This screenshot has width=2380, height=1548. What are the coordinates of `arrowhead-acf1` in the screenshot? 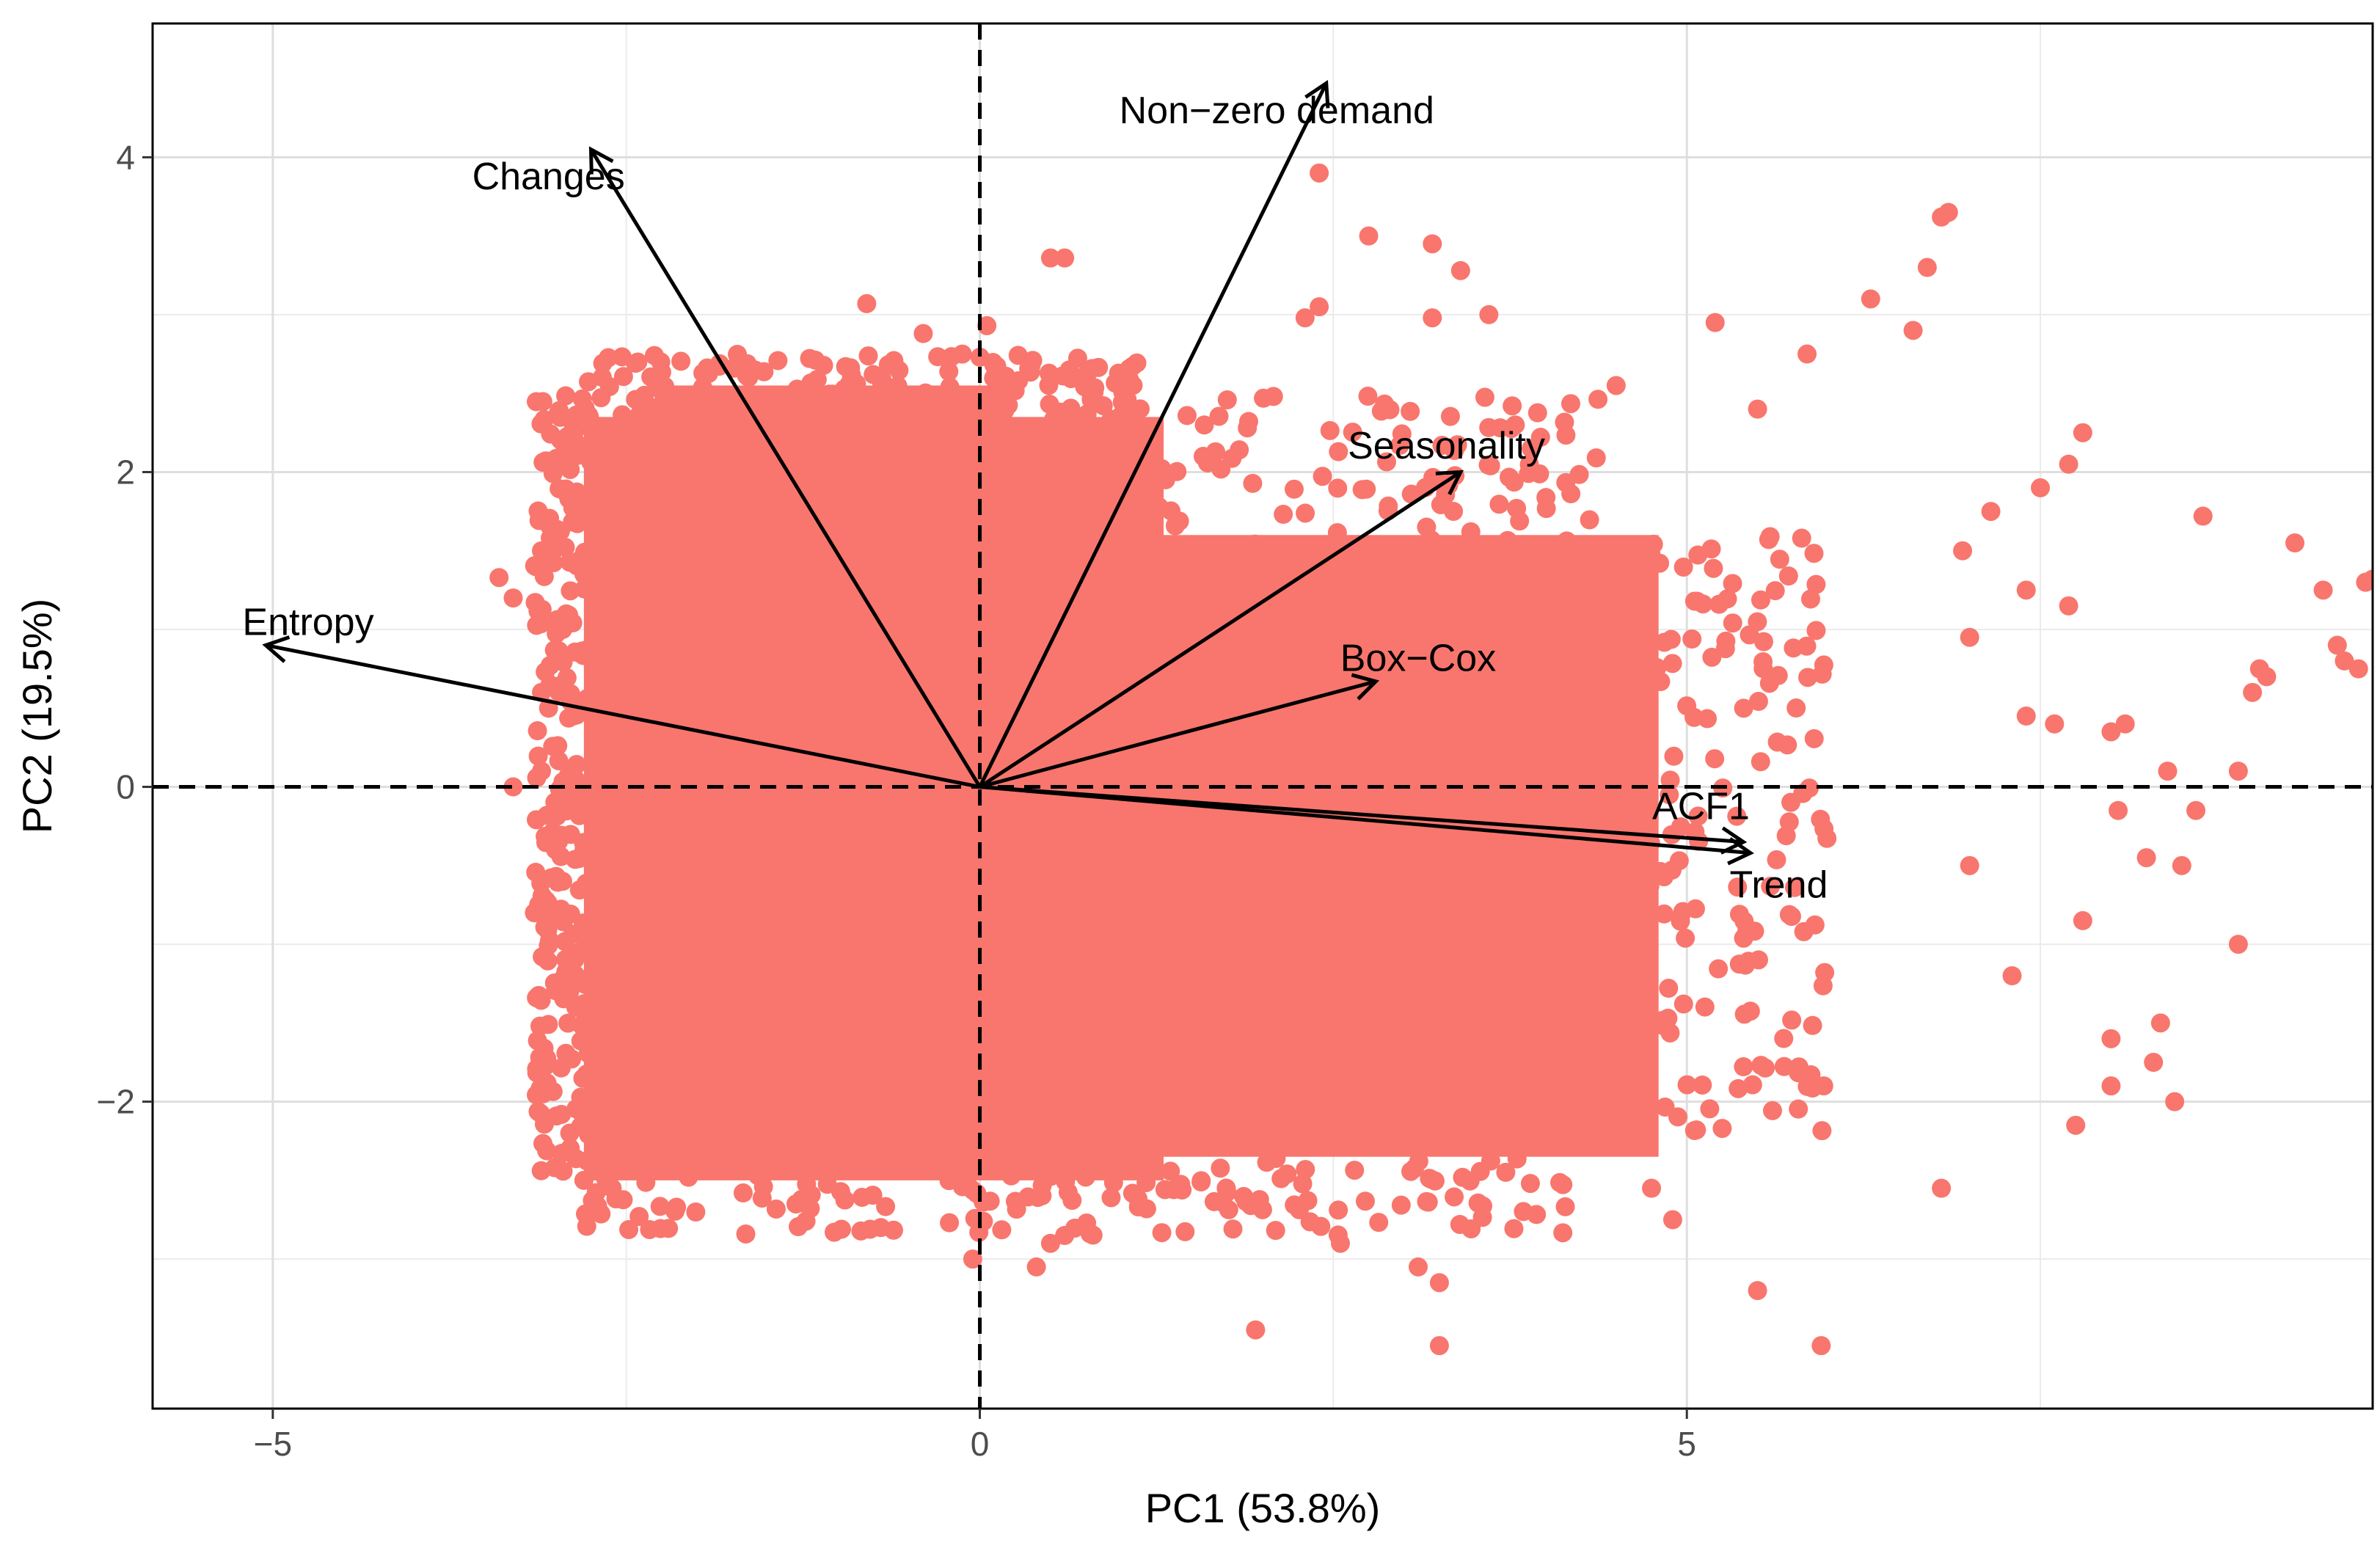 It's located at (1734, 841).